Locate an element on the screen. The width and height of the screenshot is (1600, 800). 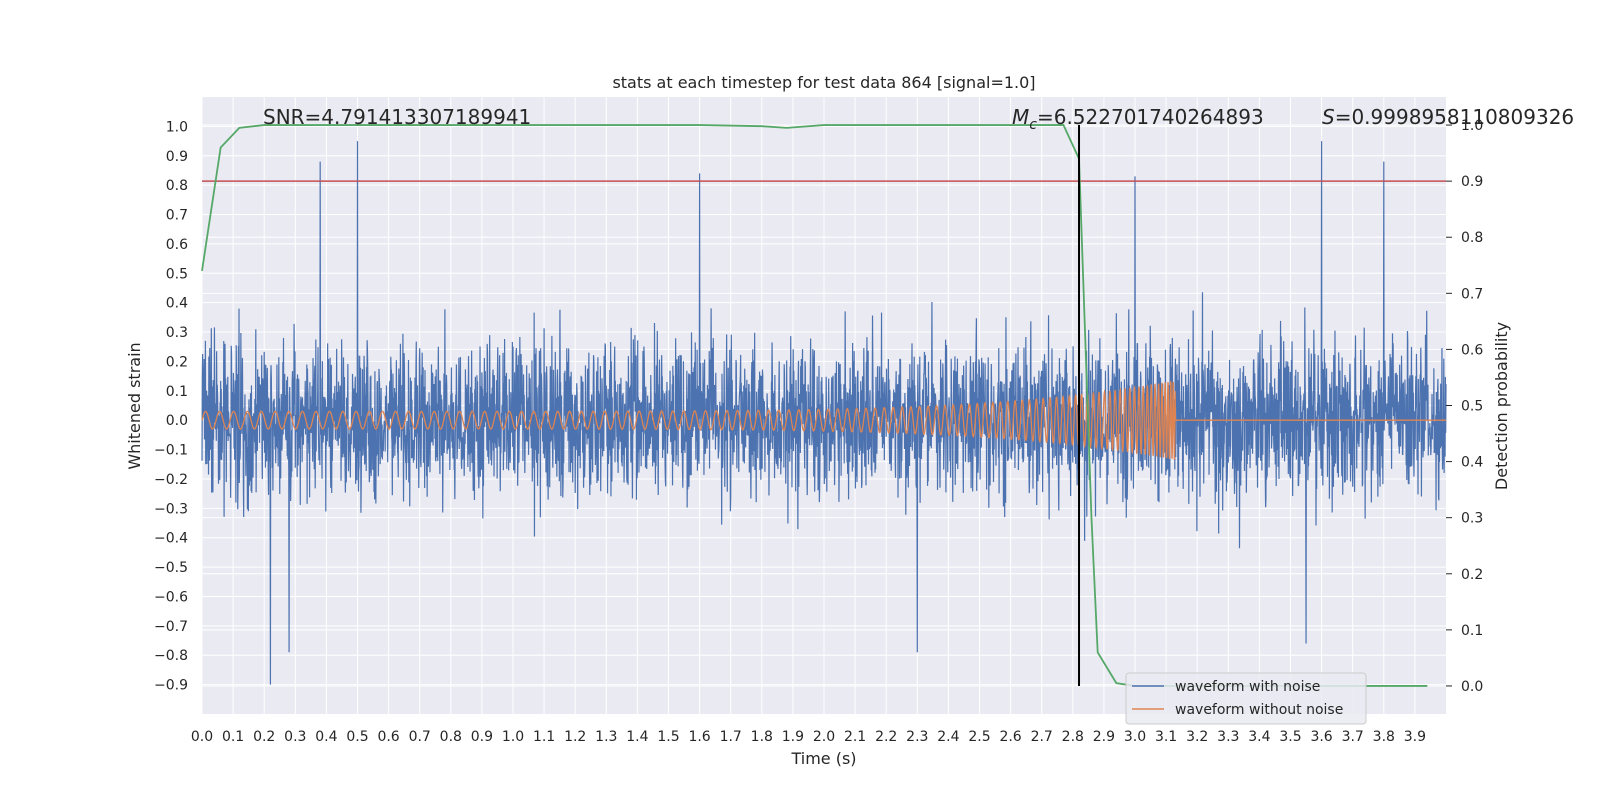
y2-tick-labels: 1.0 0.9 0.8 0.7 0.6 0.5 0.4 0.3 0.2 0.1 0.0 is located at coordinates (1464, 406).